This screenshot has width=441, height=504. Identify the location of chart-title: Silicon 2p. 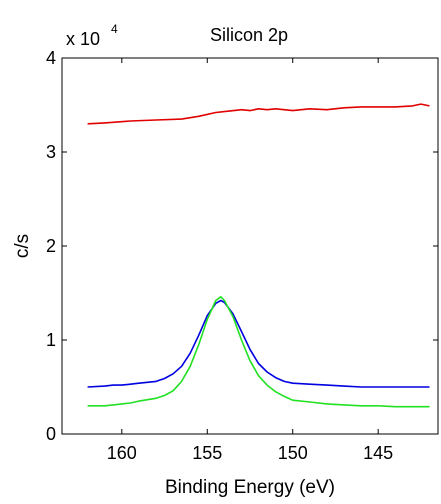
(249, 35).